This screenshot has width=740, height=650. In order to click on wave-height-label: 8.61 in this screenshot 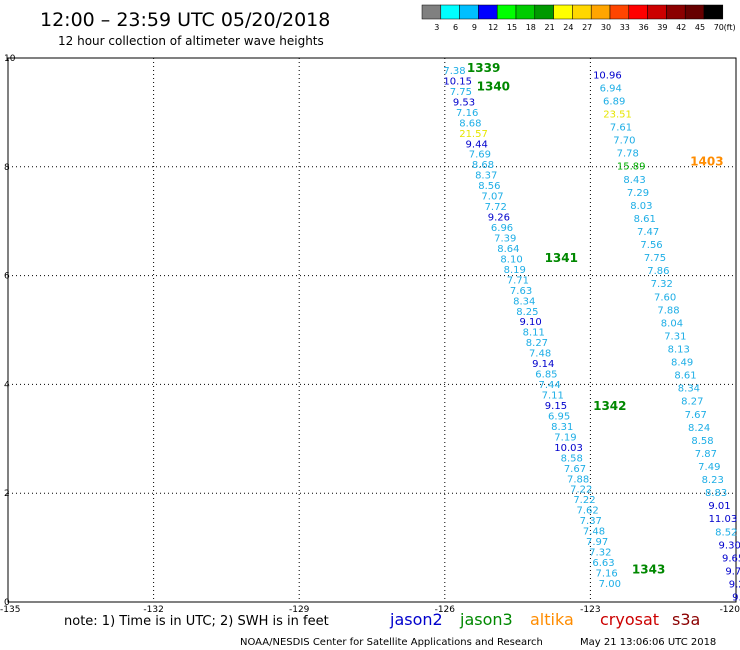, I will do `click(645, 219)`.